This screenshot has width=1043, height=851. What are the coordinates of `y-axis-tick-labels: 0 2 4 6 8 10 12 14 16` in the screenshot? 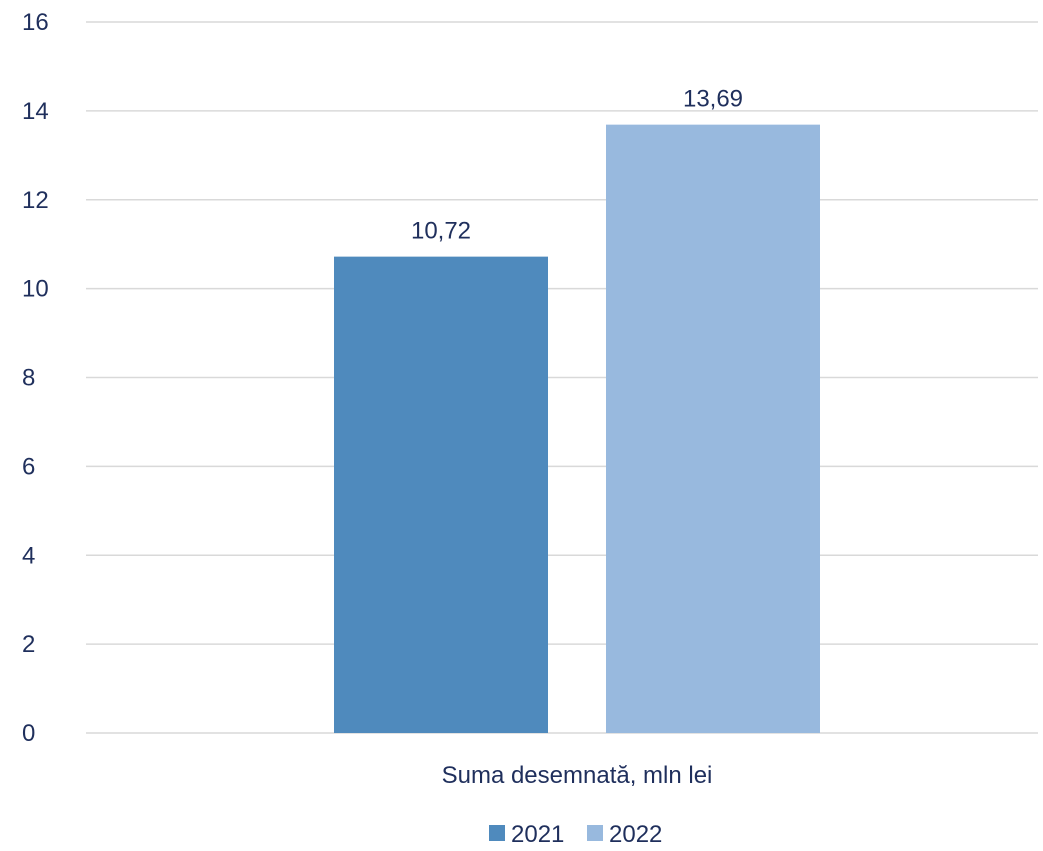 It's located at (35, 378).